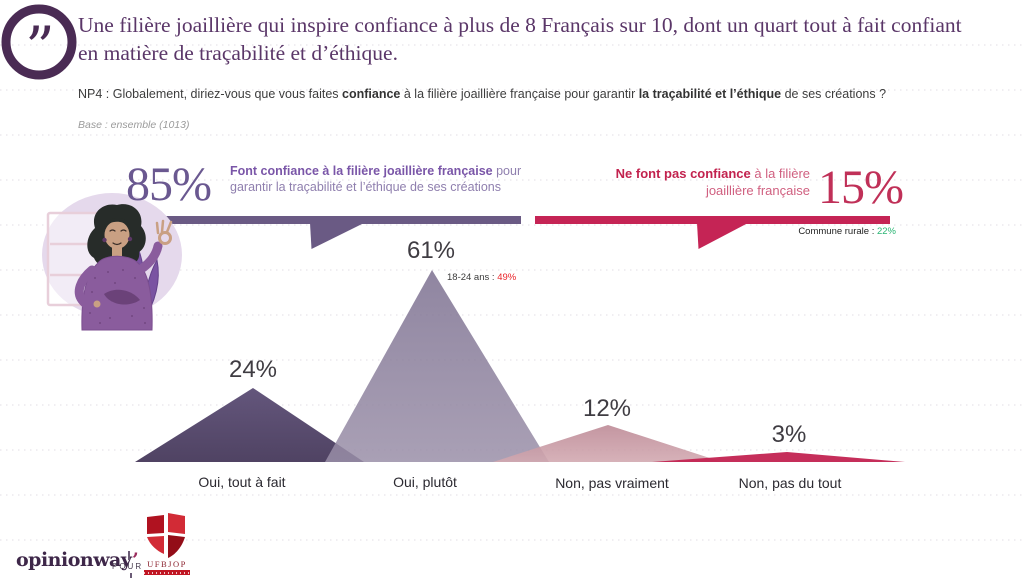 This screenshot has height=578, width=1024. What do you see at coordinates (74, 560) in the screenshot?
I see `opinionway-wordmark: opinionway` at bounding box center [74, 560].